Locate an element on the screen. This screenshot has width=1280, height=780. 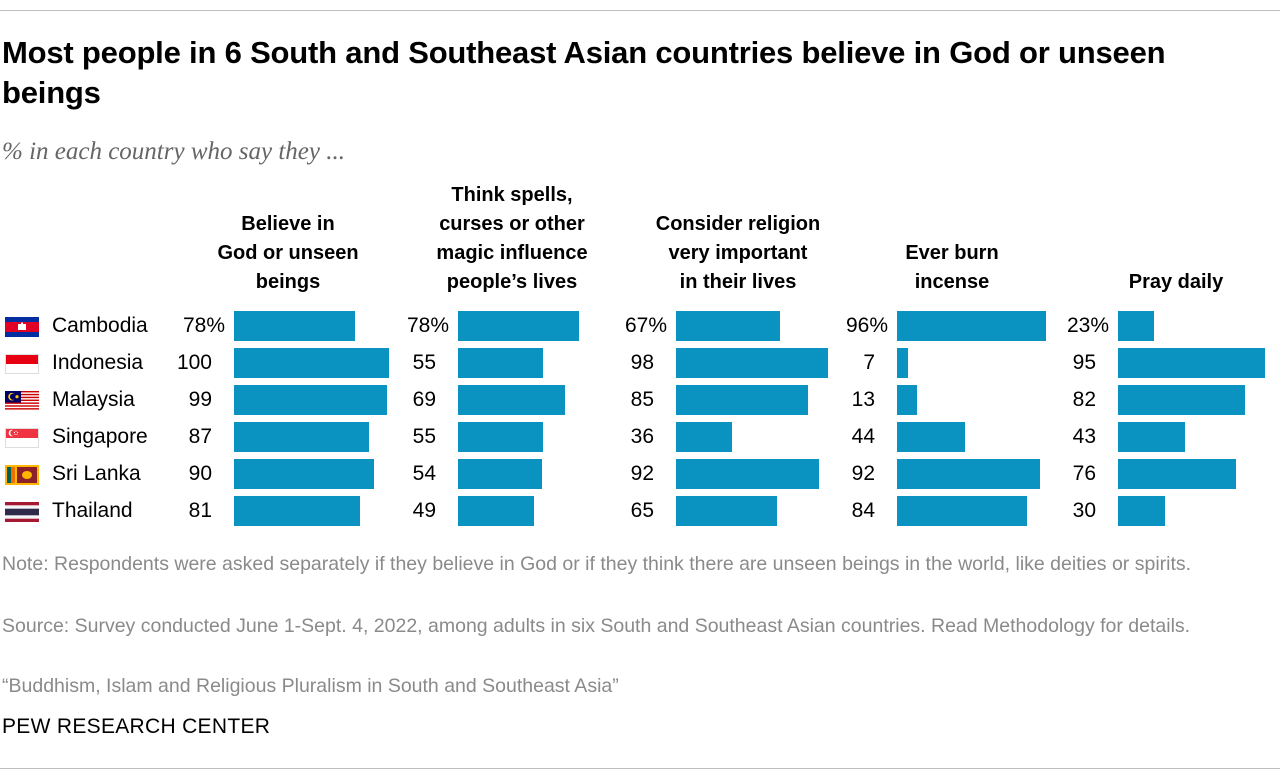
country-row-singapore: Singapore is located at coordinates (120, 437).